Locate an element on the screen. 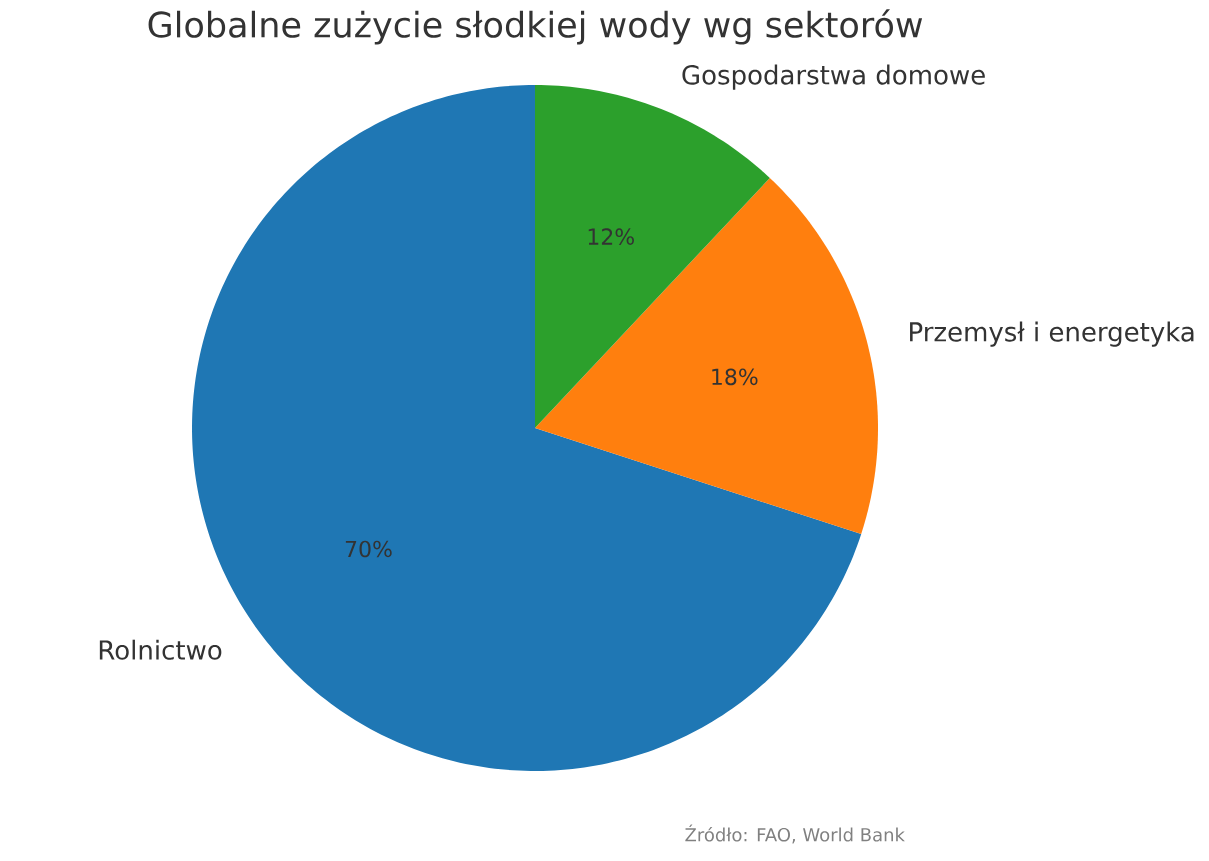  data-label: 12% is located at coordinates (611, 236).